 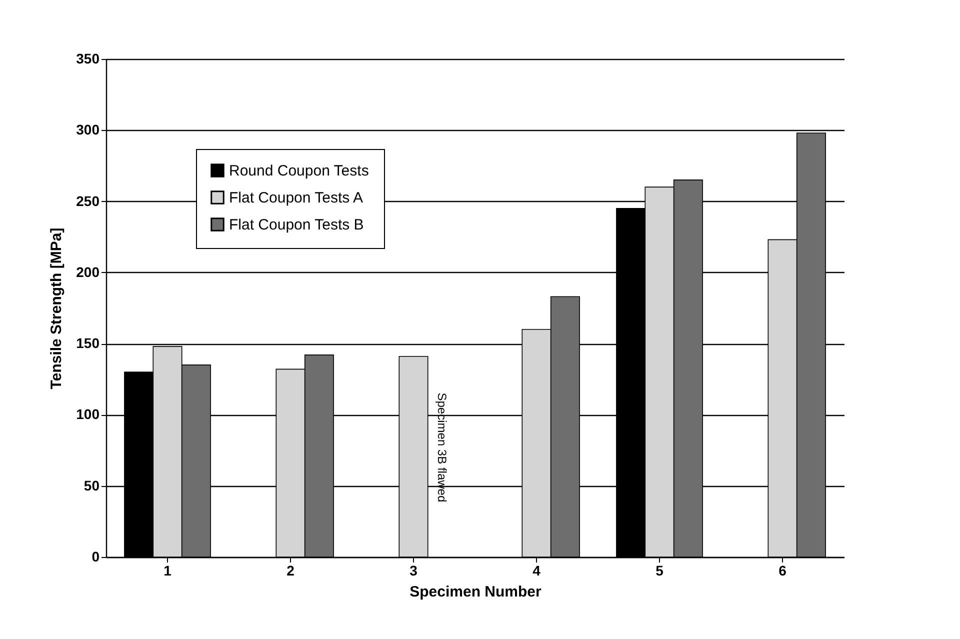 I want to click on y-axis-title: Tensile Strength [MPa], so click(x=57, y=309).